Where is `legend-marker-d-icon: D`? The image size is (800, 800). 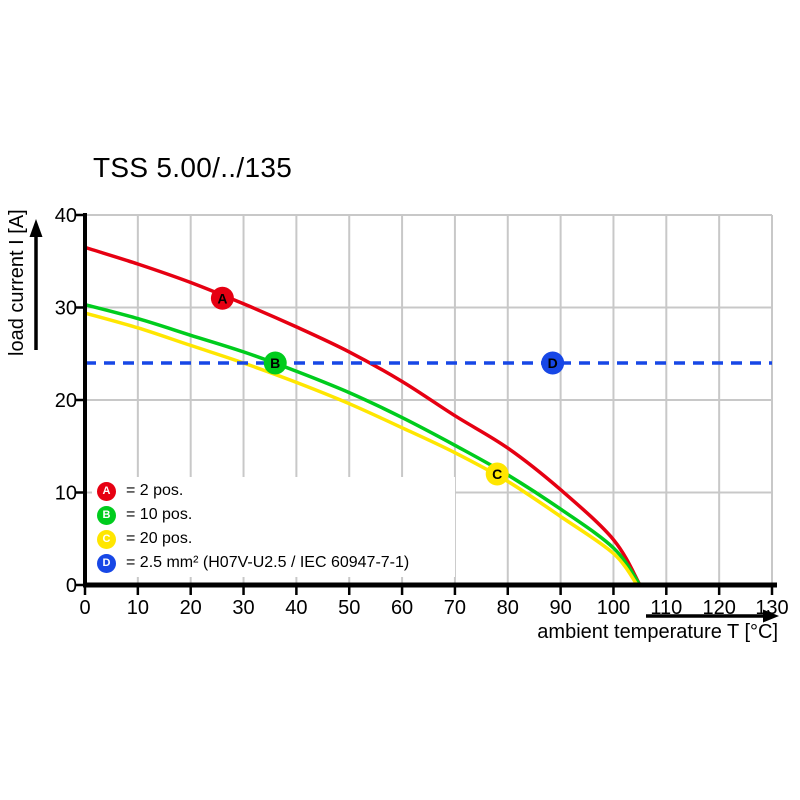 legend-marker-d-icon: D is located at coordinates (106, 563).